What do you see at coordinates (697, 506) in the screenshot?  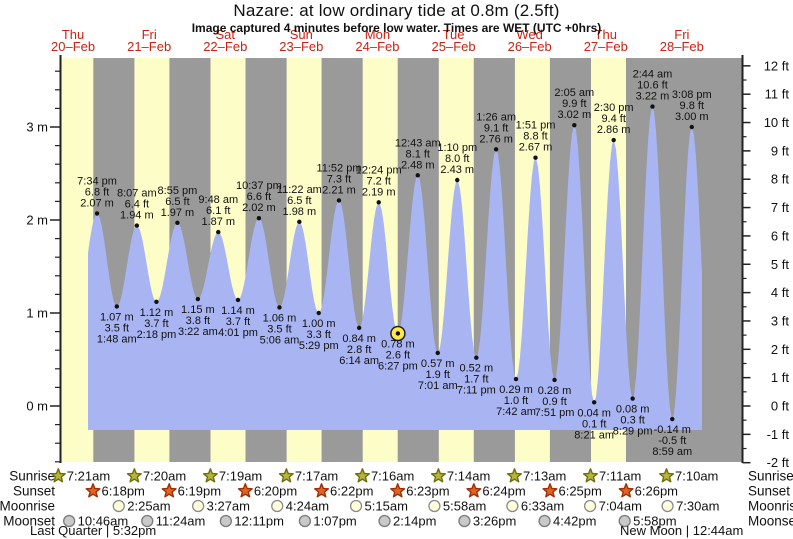 I see `almanac-time: 7:30am` at bounding box center [697, 506].